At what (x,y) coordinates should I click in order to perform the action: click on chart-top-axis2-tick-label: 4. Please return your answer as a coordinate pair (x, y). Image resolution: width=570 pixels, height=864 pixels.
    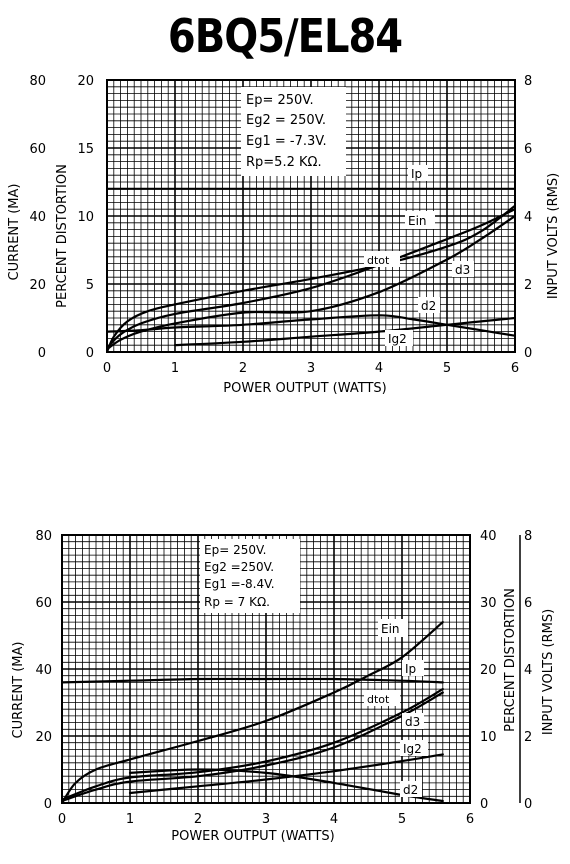
    Looking at the image, I should click on (528, 217).